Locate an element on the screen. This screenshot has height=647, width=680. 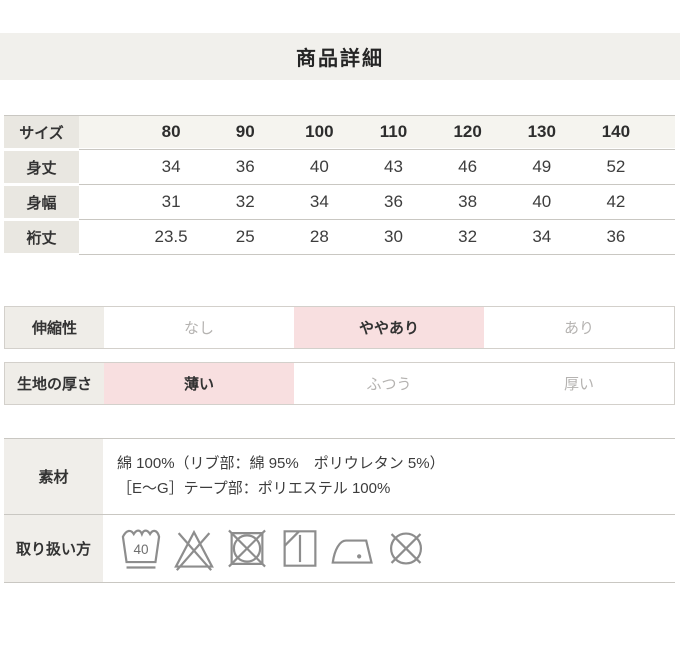
do-not-bleach-icon is located at coordinates (194, 548).